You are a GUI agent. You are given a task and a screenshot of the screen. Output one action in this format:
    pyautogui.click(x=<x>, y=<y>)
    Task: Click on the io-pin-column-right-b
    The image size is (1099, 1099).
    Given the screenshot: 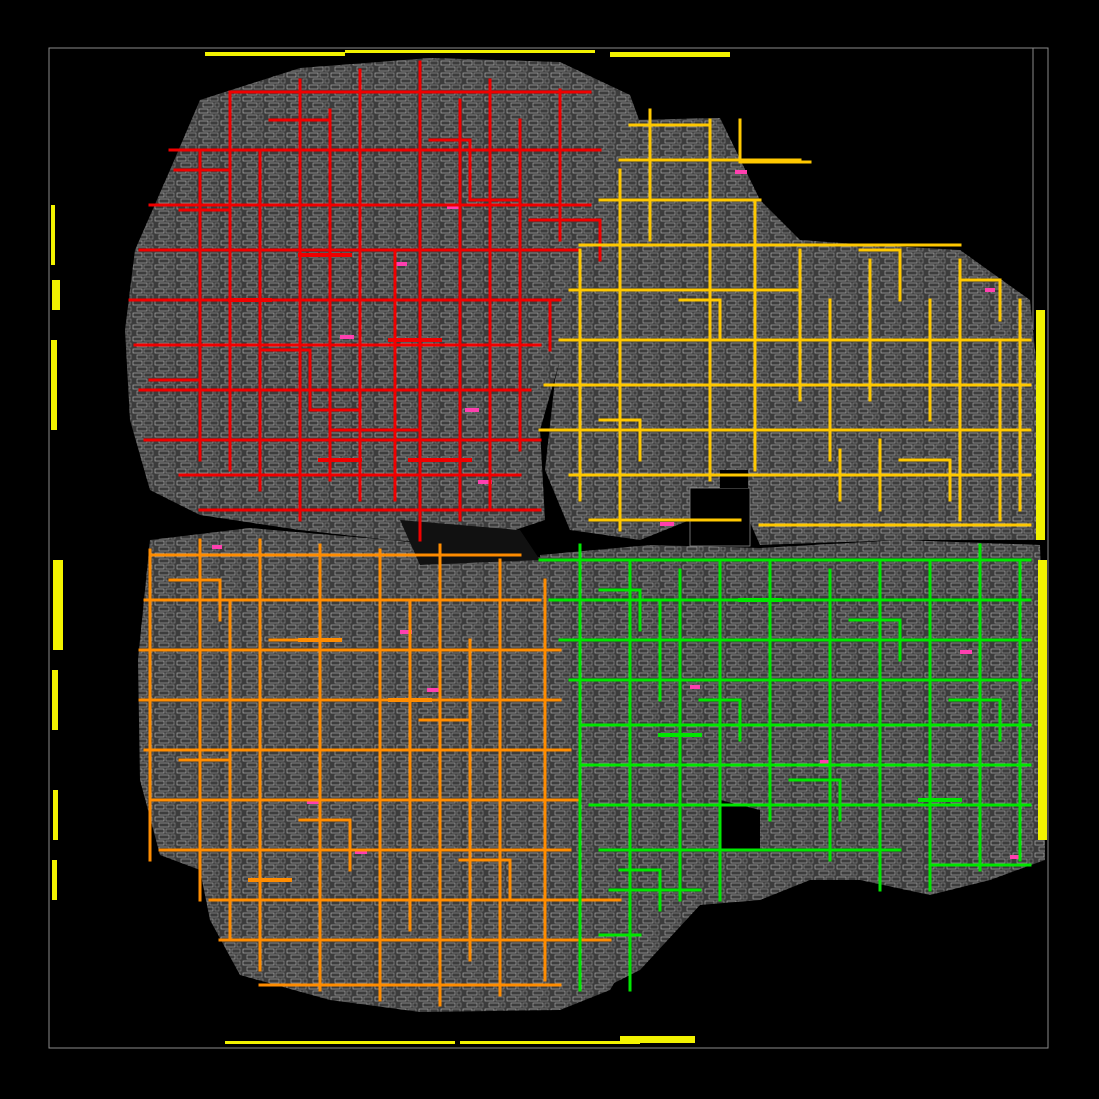 What is the action you would take?
    pyautogui.click(x=1042, y=700)
    